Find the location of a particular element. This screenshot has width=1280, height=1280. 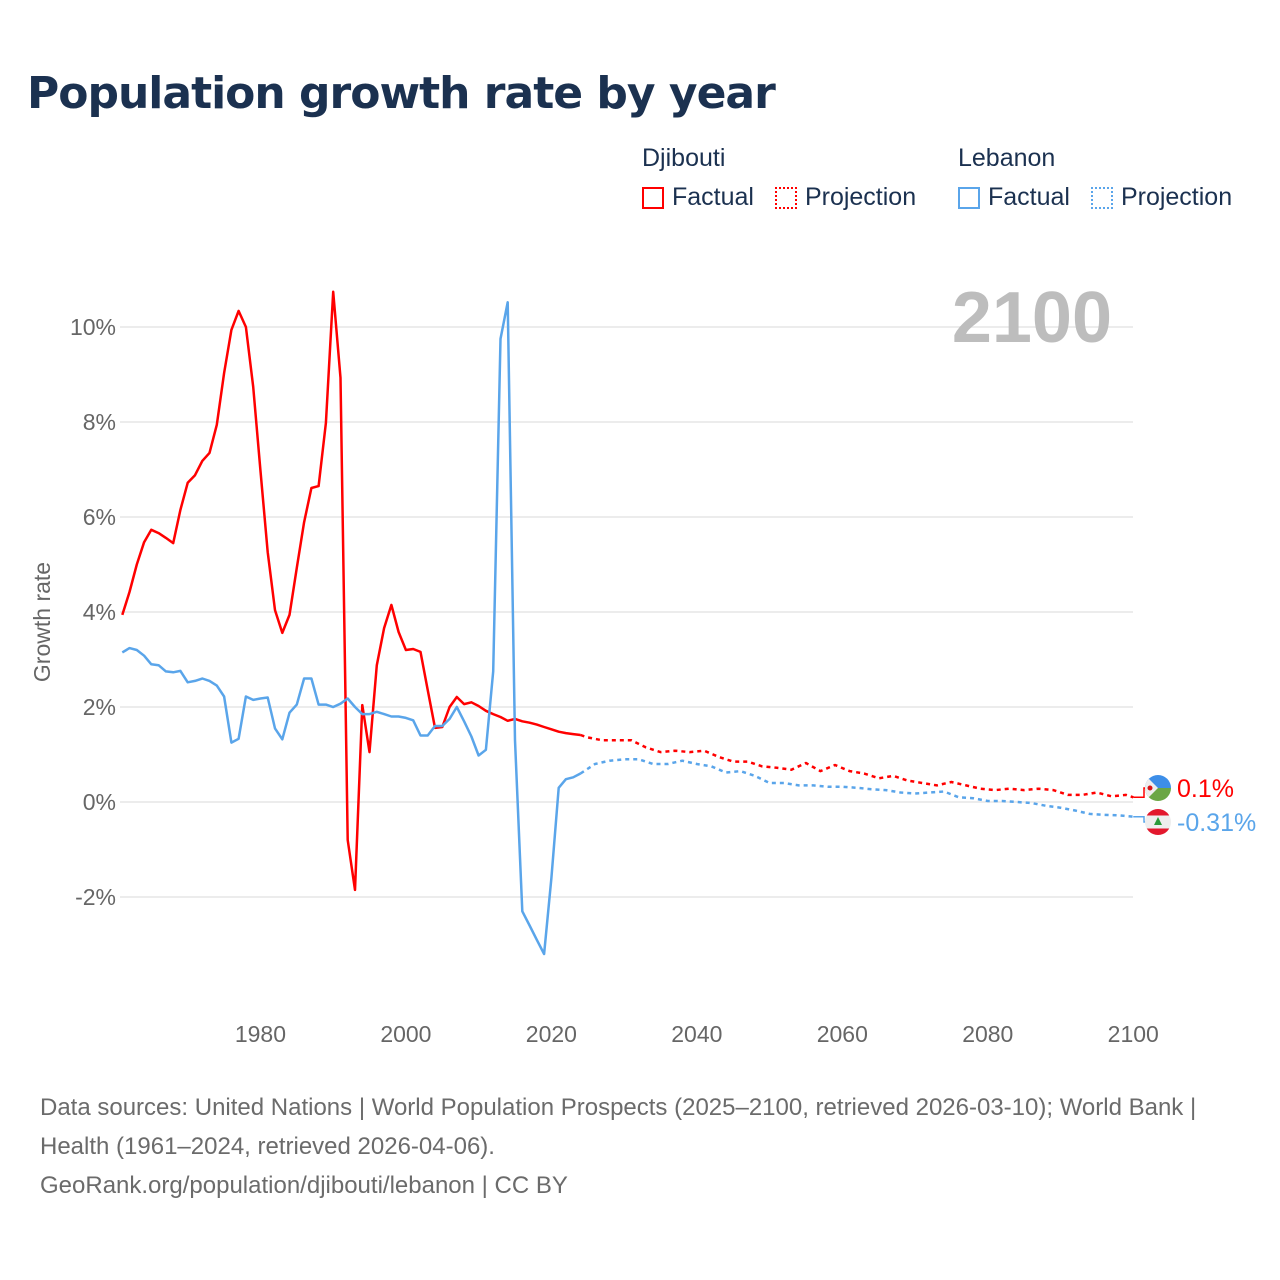

x-tick-label: 2080 is located at coordinates (987, 1034).